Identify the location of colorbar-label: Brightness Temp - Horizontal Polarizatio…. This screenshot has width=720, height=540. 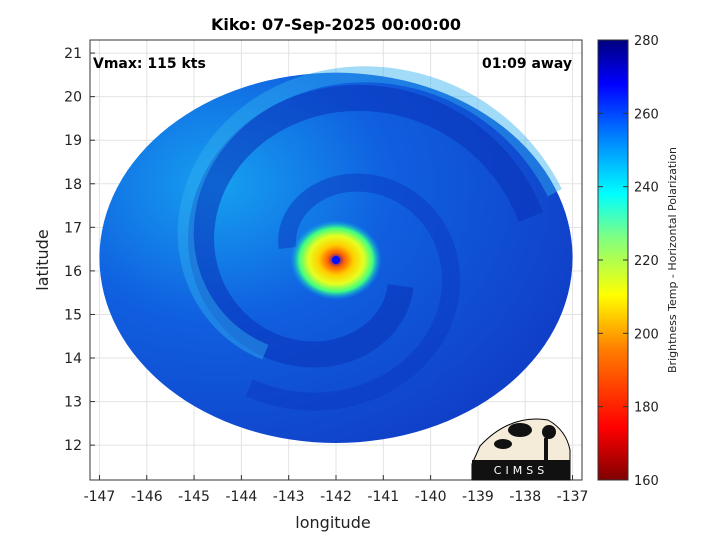
(672, 260).